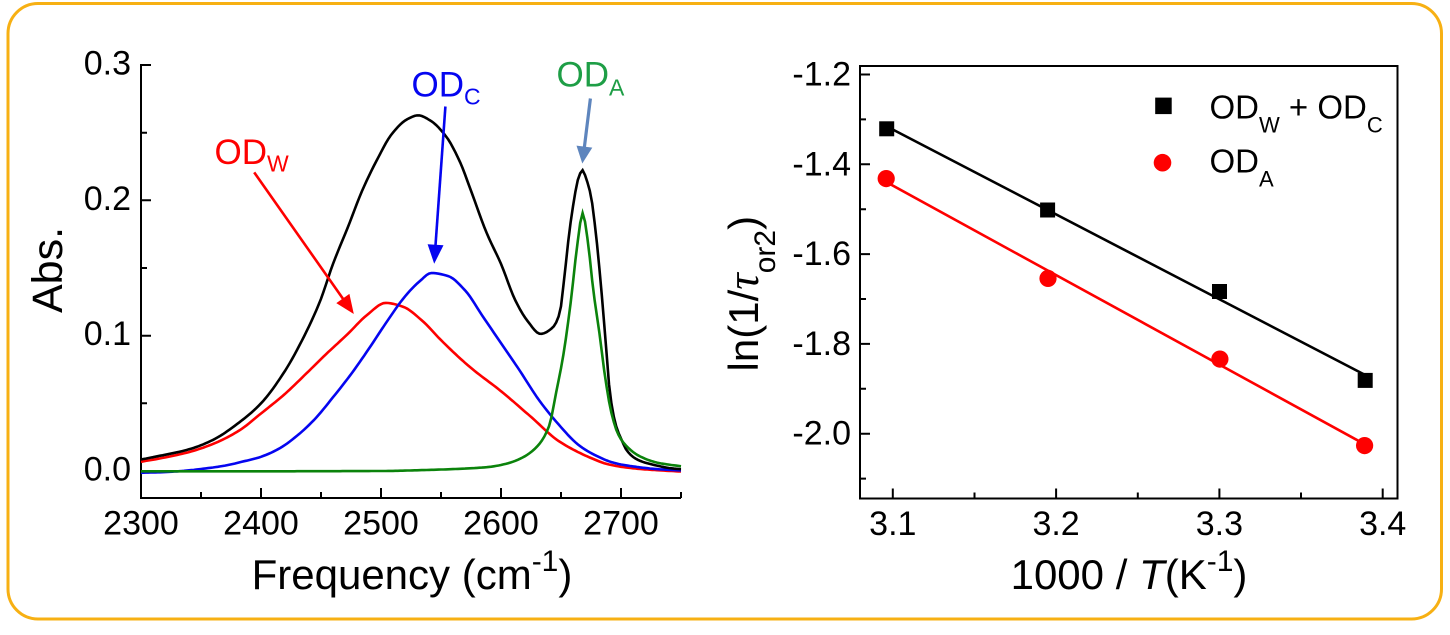  What do you see at coordinates (107, 64) in the screenshot?
I see `svg-text: 0.3` at bounding box center [107, 64].